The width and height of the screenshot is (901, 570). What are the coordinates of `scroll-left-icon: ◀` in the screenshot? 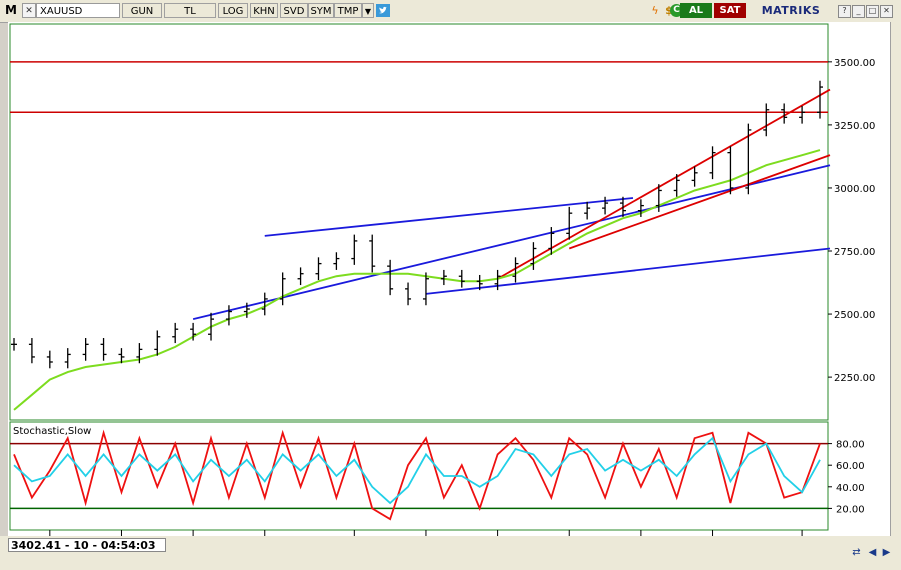 It's located at (872, 552).